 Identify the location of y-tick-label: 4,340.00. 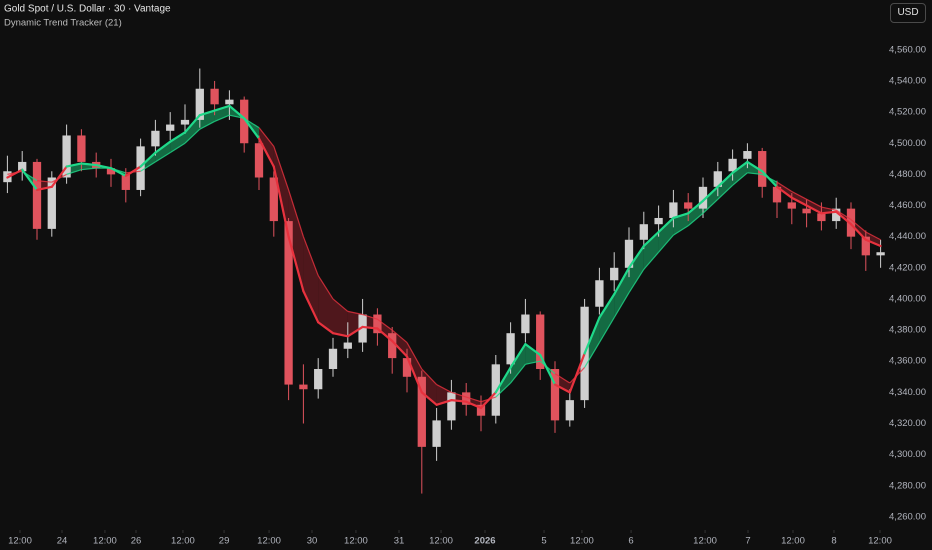
(907, 392).